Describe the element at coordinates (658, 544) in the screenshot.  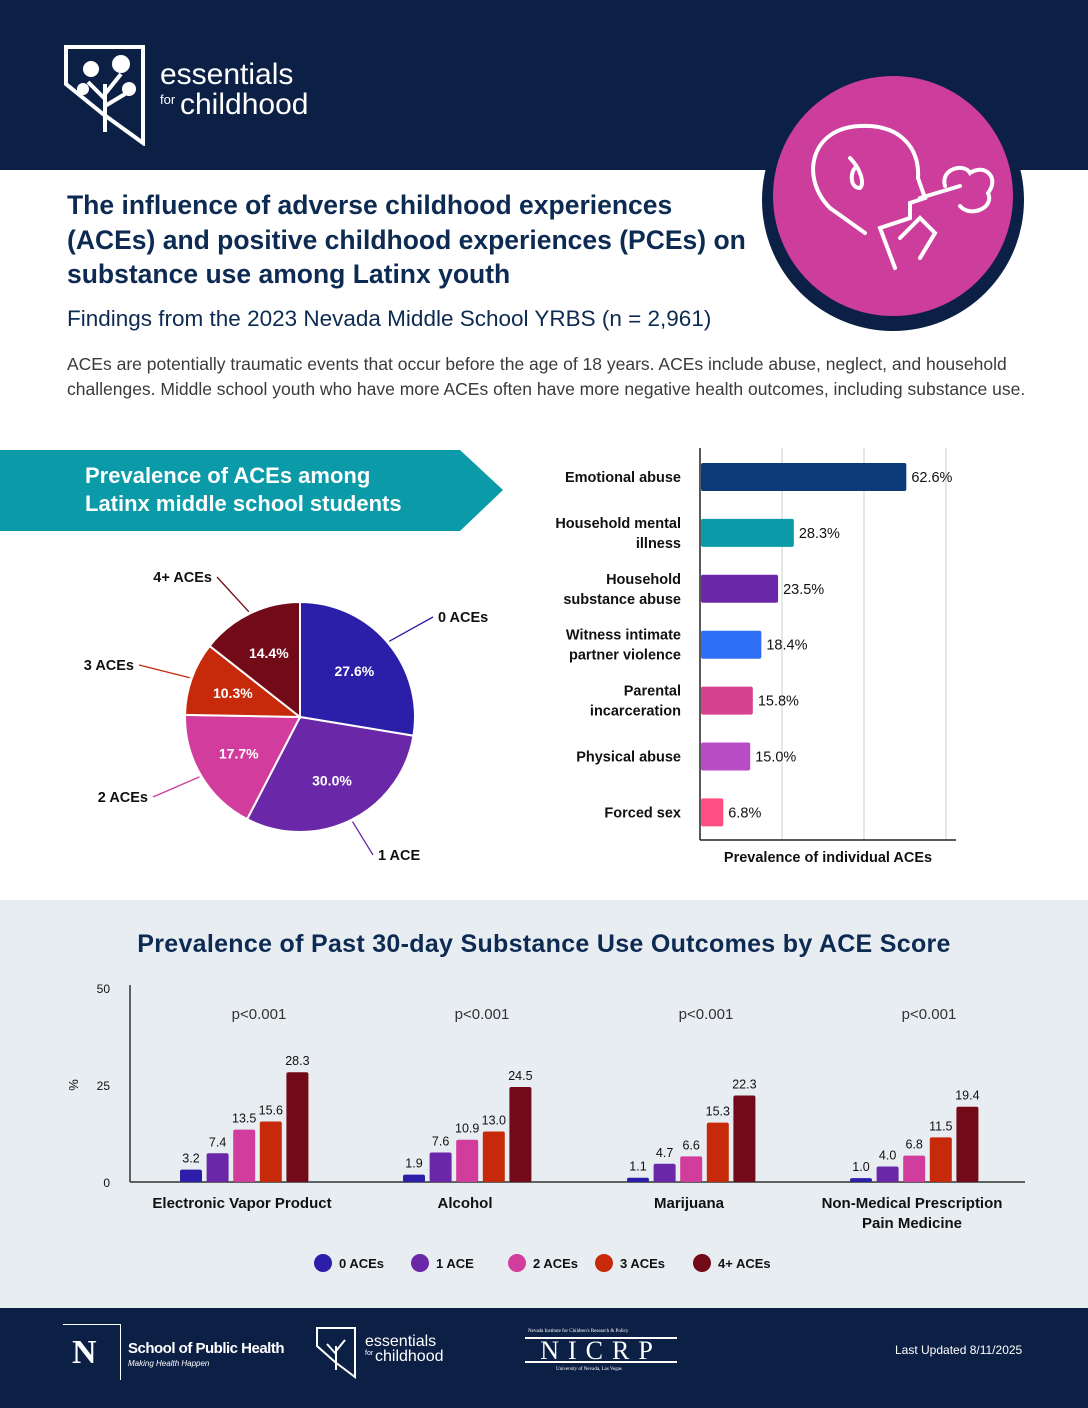
I see `bar-category-label: illness` at that location.